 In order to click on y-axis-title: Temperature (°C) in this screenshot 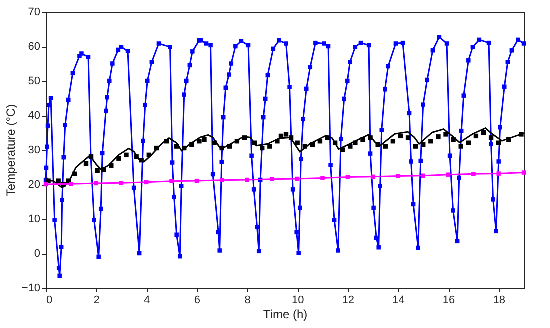, I will do `click(11, 150)`.